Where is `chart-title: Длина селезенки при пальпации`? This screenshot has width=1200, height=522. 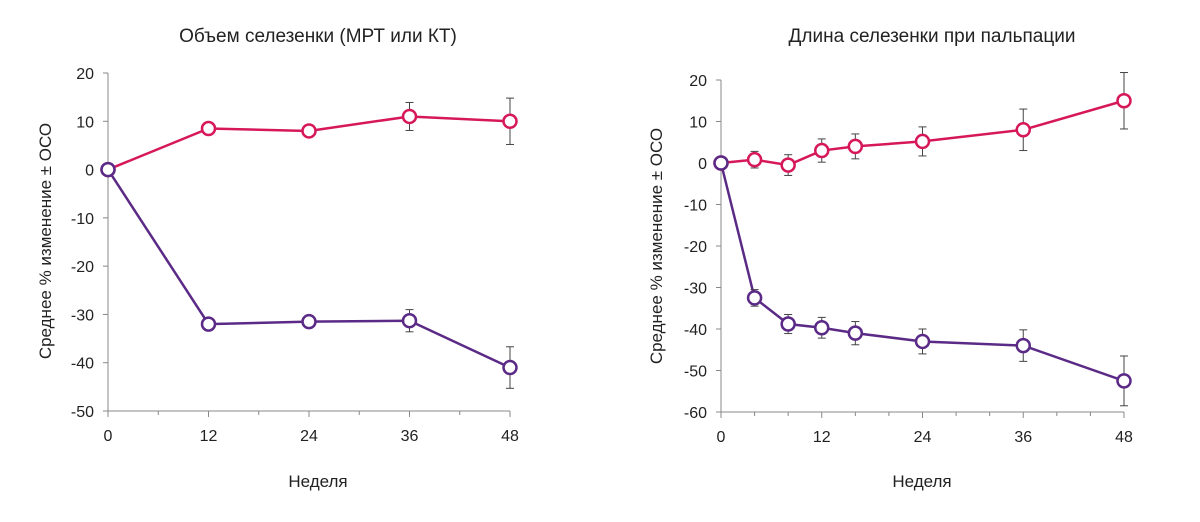
chart-title: Длина селезенки при пальпации is located at coordinates (932, 36).